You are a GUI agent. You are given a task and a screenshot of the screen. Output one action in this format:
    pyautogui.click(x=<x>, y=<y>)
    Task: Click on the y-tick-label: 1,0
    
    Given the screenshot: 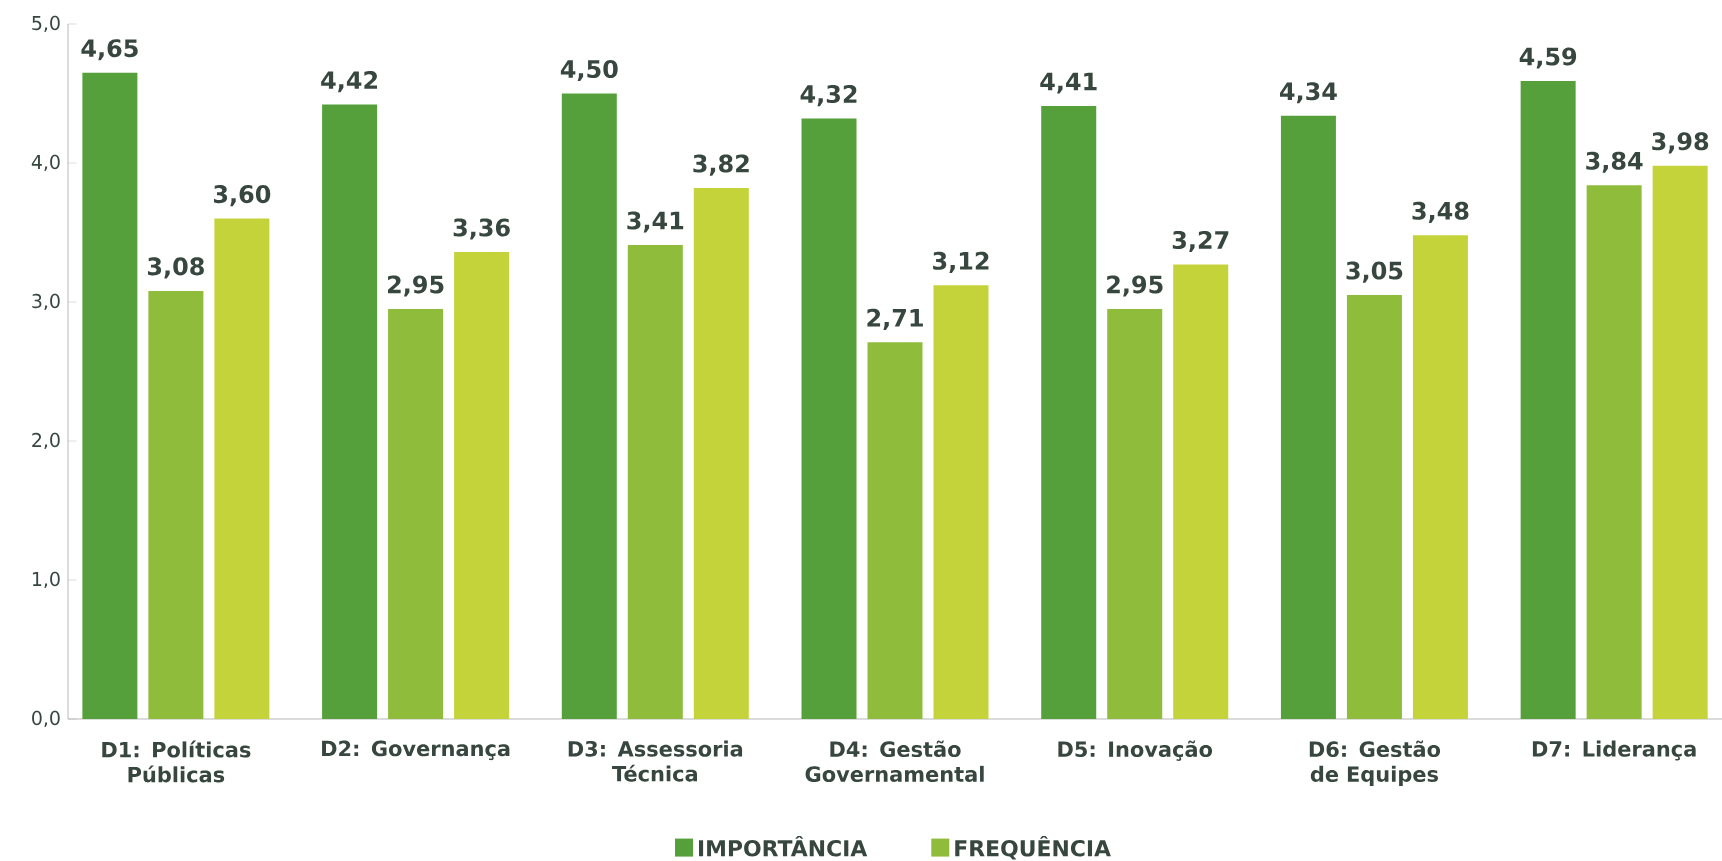 What is the action you would take?
    pyautogui.click(x=46, y=580)
    